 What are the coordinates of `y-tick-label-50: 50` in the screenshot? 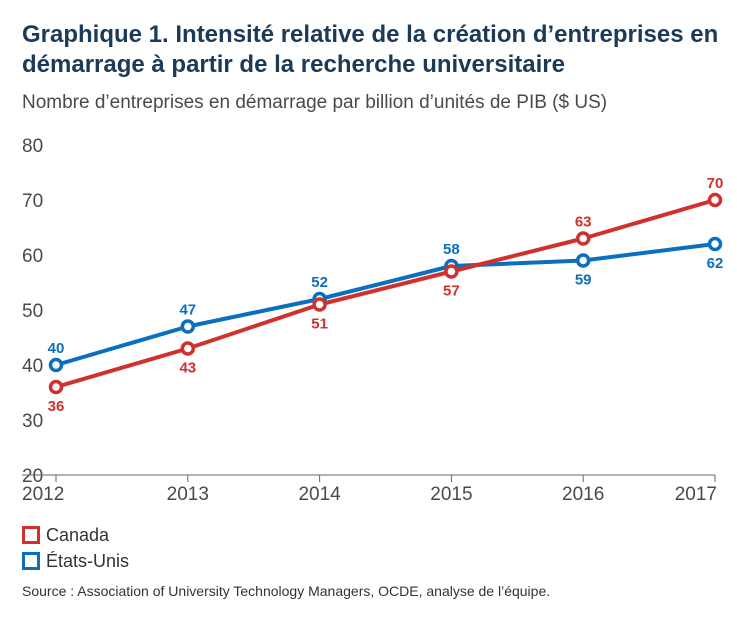 It's located at (32, 311).